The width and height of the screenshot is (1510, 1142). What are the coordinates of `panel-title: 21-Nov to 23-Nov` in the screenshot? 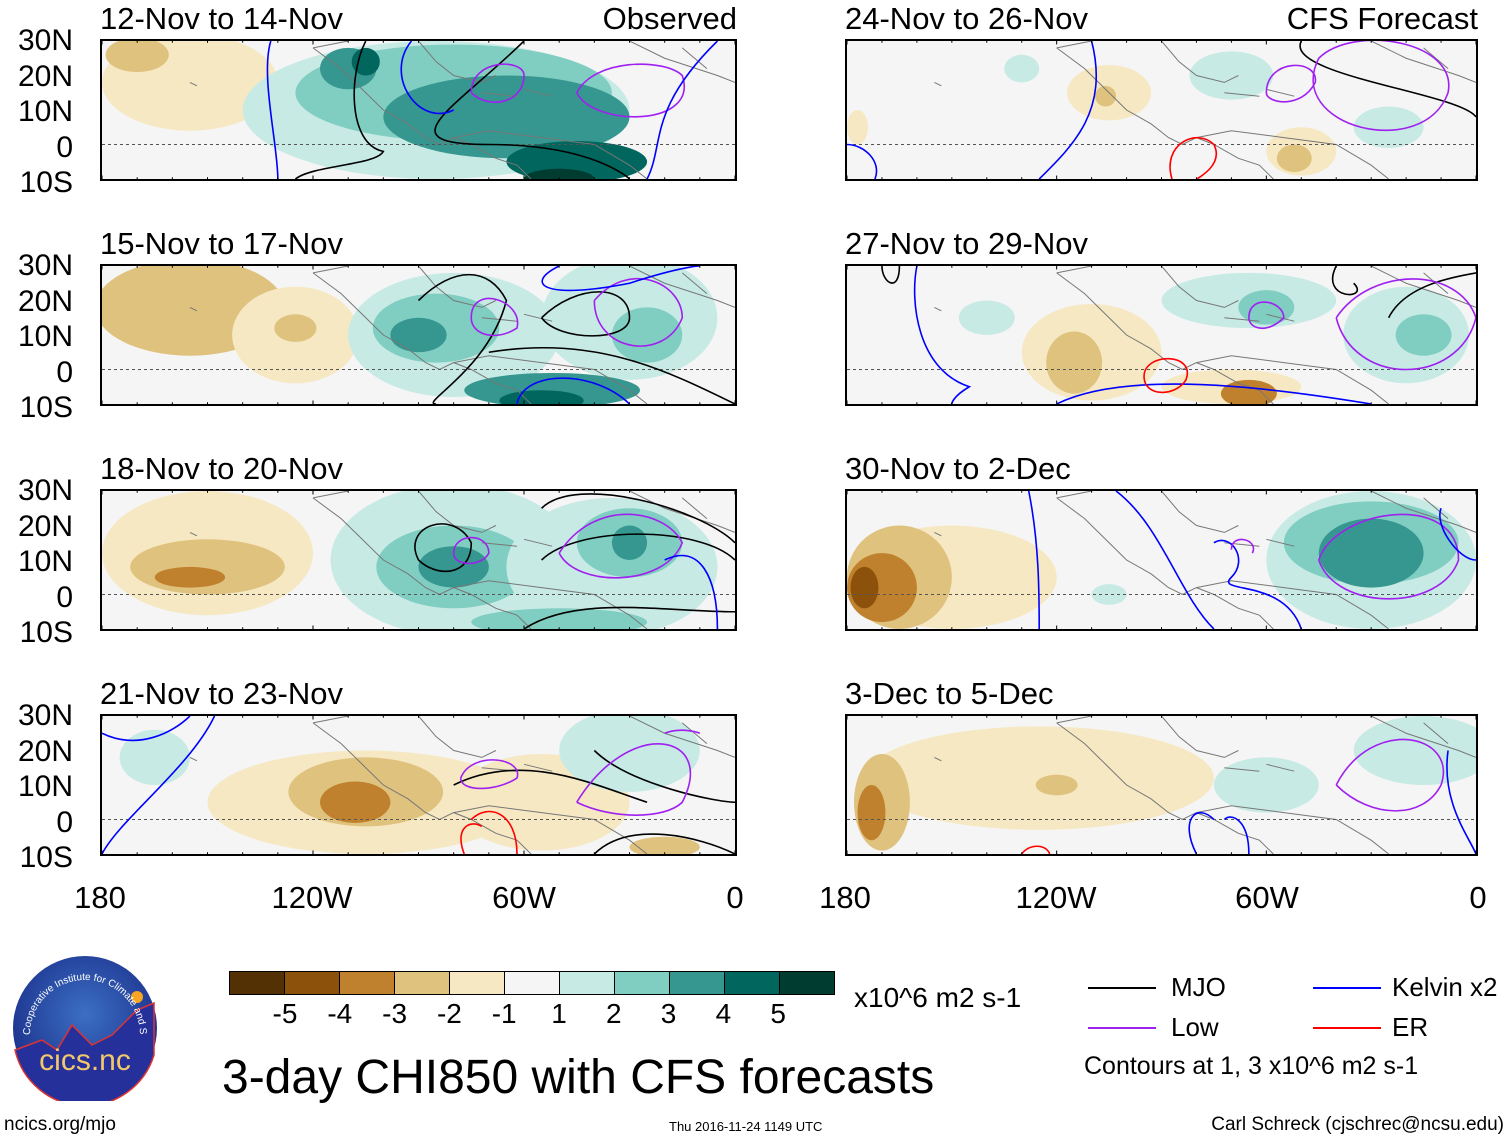 It's located at (221, 693).